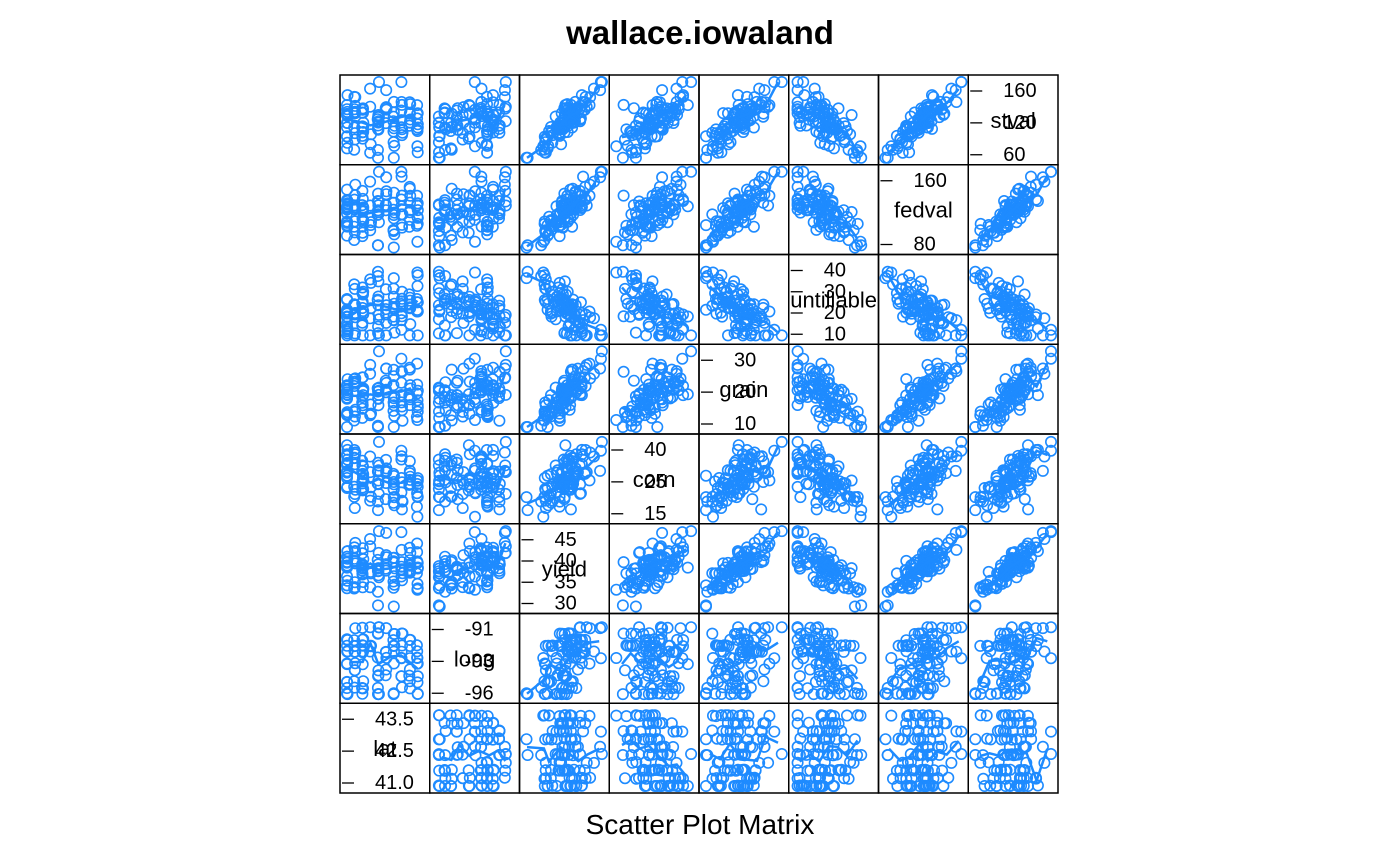  I want to click on panel-r4-c5, so click(834, 479).